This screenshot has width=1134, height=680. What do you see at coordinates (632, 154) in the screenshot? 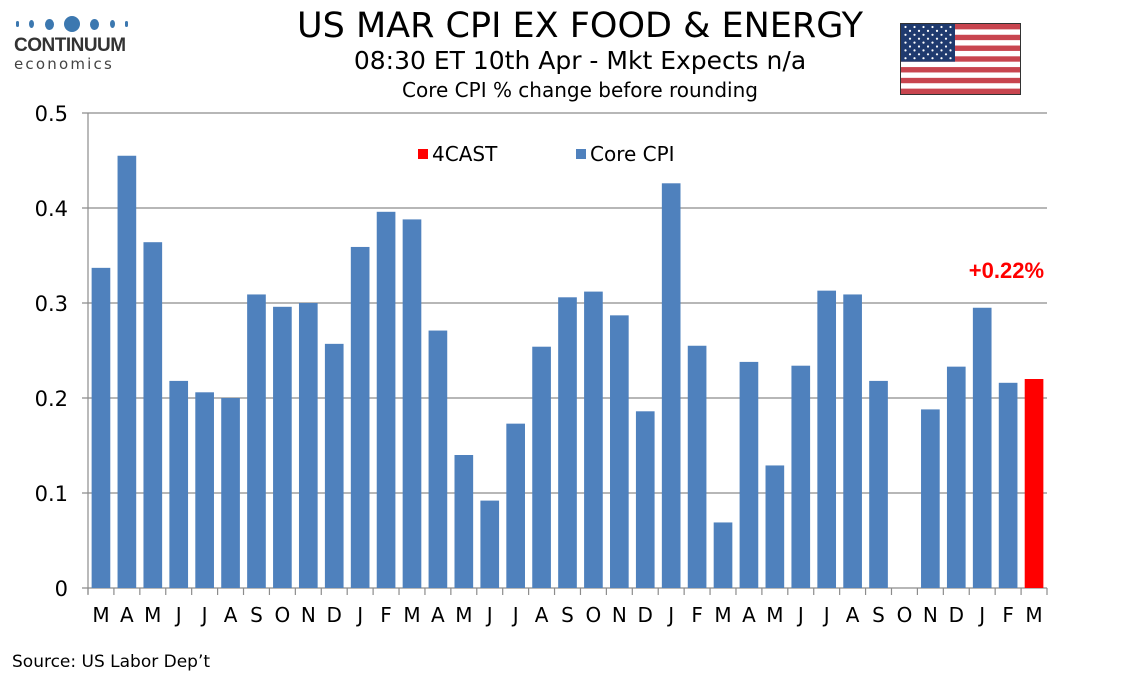
I see `legend-label: Core CPI` at bounding box center [632, 154].